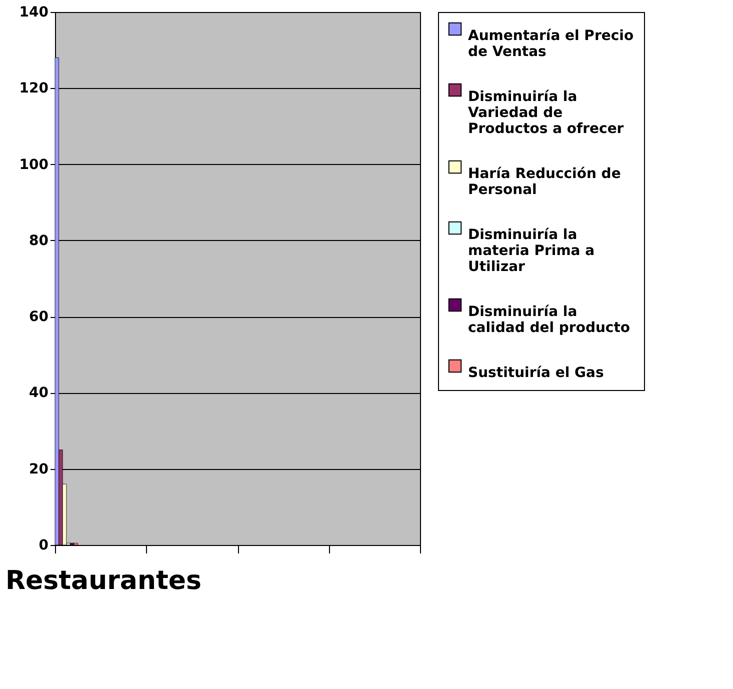 The width and height of the screenshot is (733, 689). I want to click on y-tick-label: 80, so click(39, 240).